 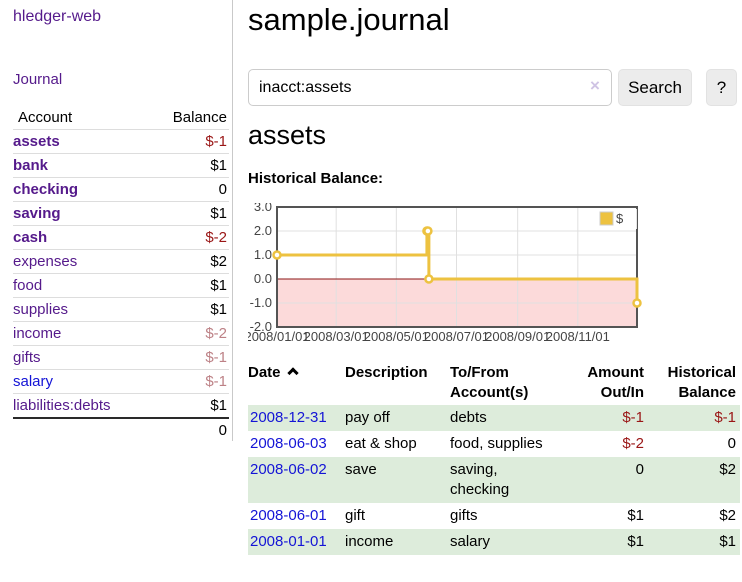 I want to click on account-row: bank $1, so click(x=121, y=165).